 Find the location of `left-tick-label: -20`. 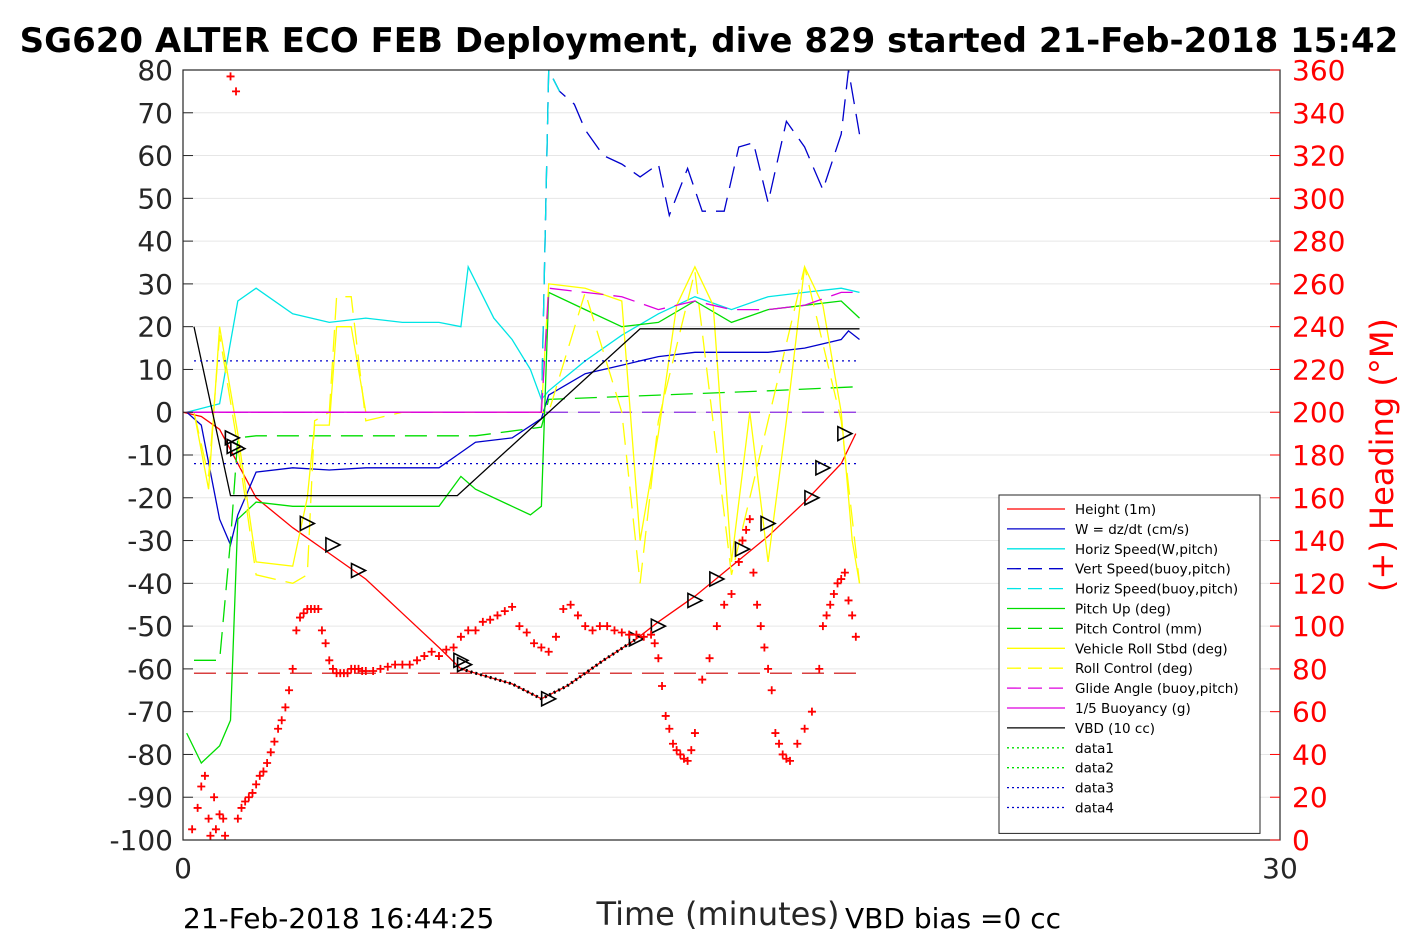

left-tick-label: -20 is located at coordinates (150, 498).